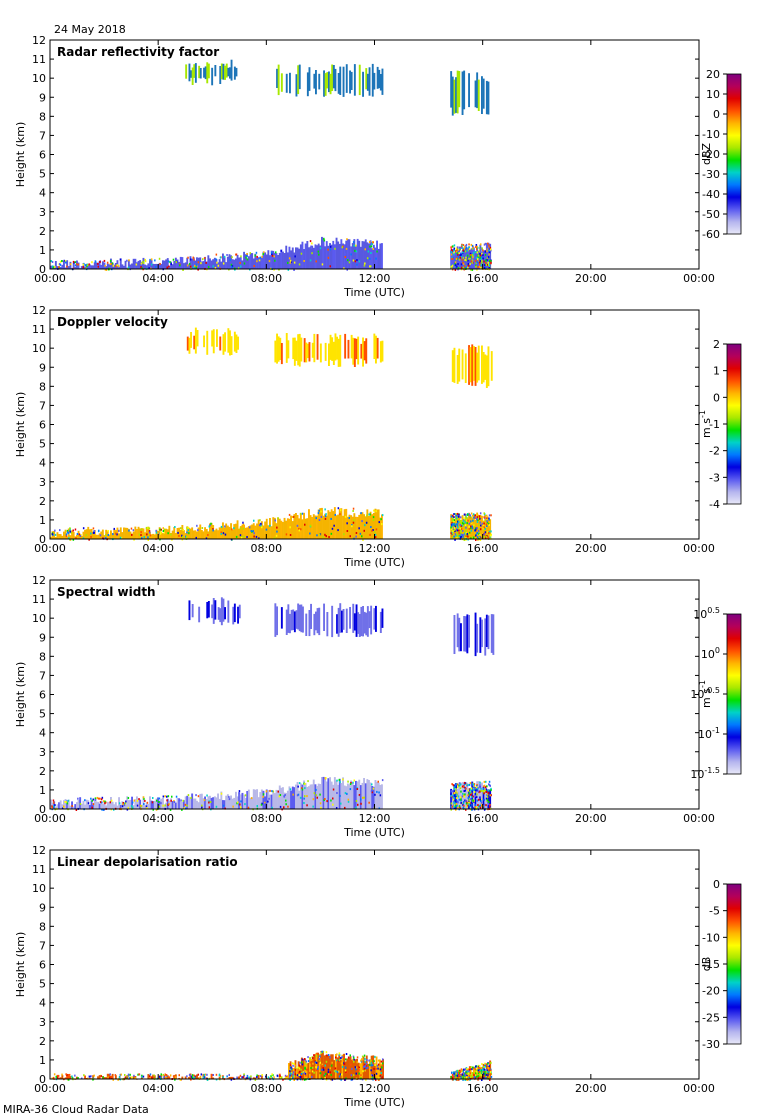  Describe the element at coordinates (714, 477) in the screenshot. I see `colorbar-tick-label: -3` at that location.